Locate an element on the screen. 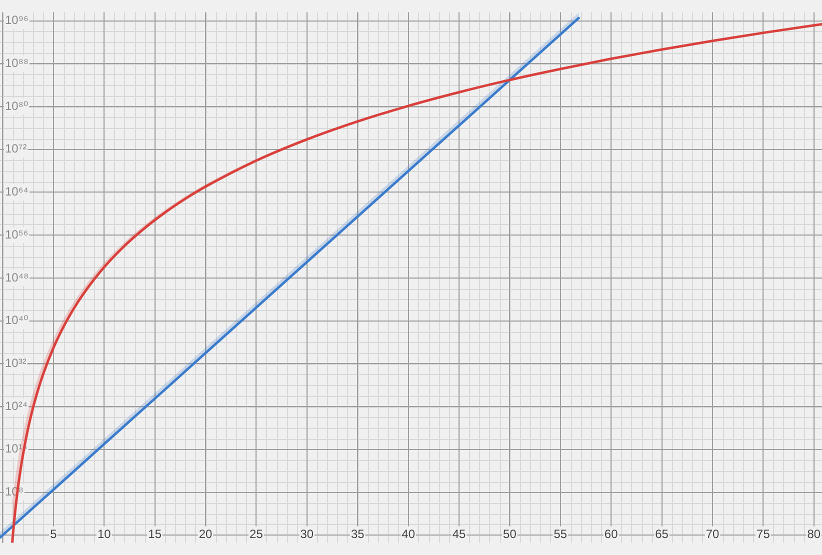 The image size is (822, 555). y-tick-label: 10⁸⁰ is located at coordinates (16, 105).